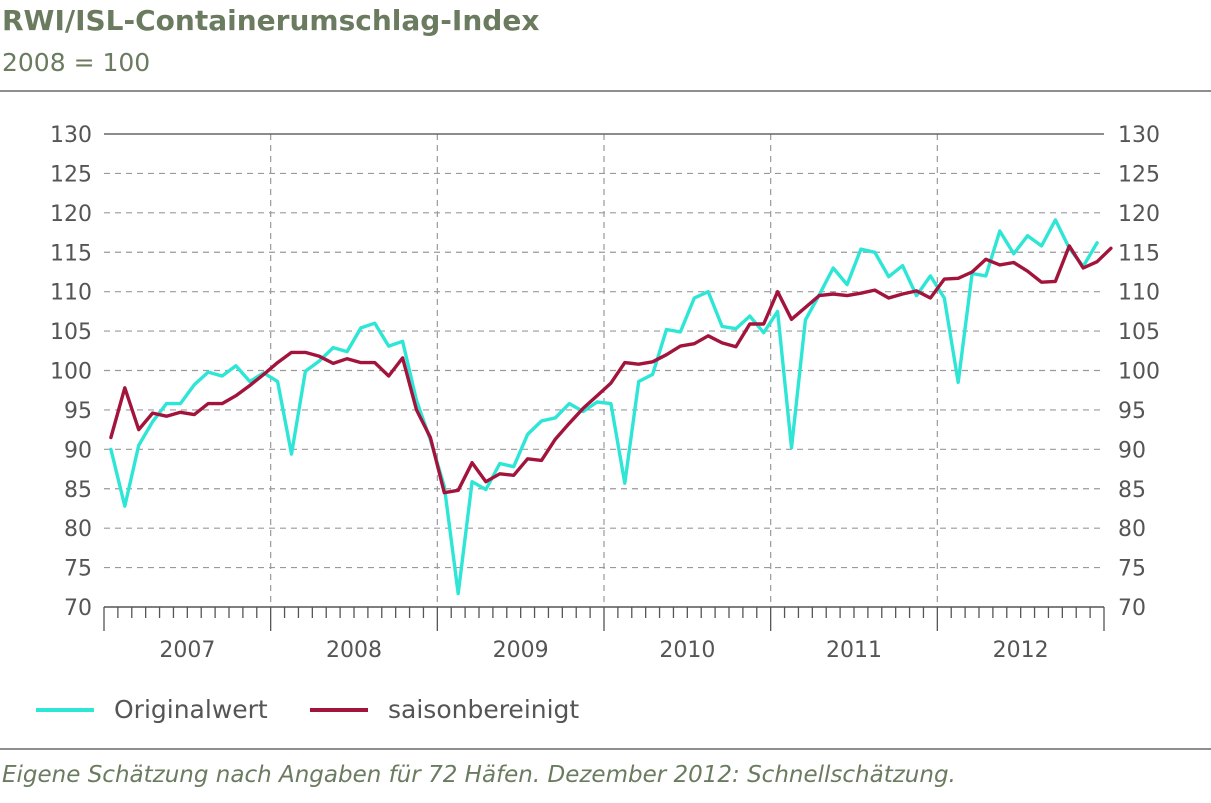 This screenshot has height=803, width=1211. I want to click on y-tick-label-left: 125, so click(71, 174).